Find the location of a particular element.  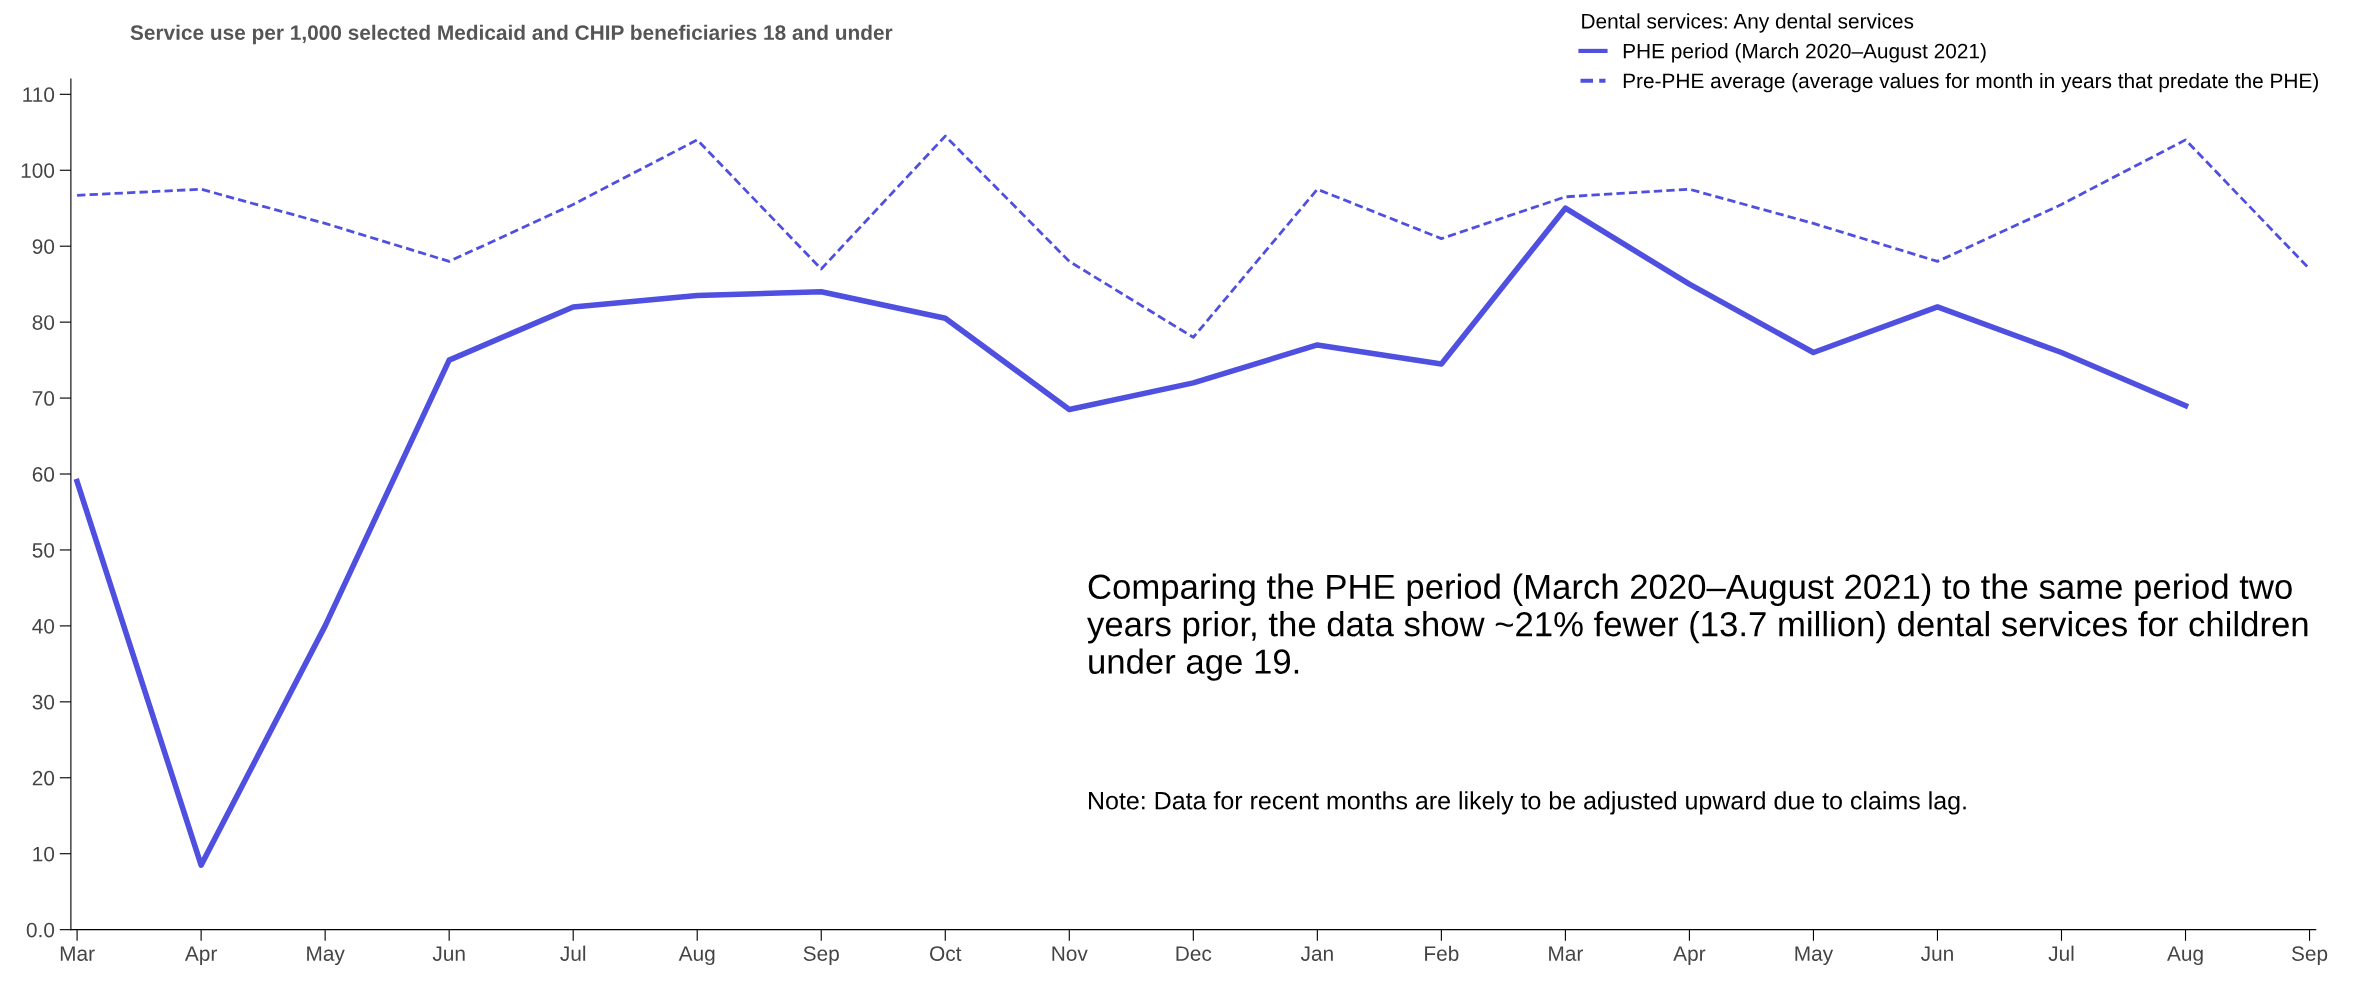

x-tick-label: Nov is located at coordinates (1070, 953).